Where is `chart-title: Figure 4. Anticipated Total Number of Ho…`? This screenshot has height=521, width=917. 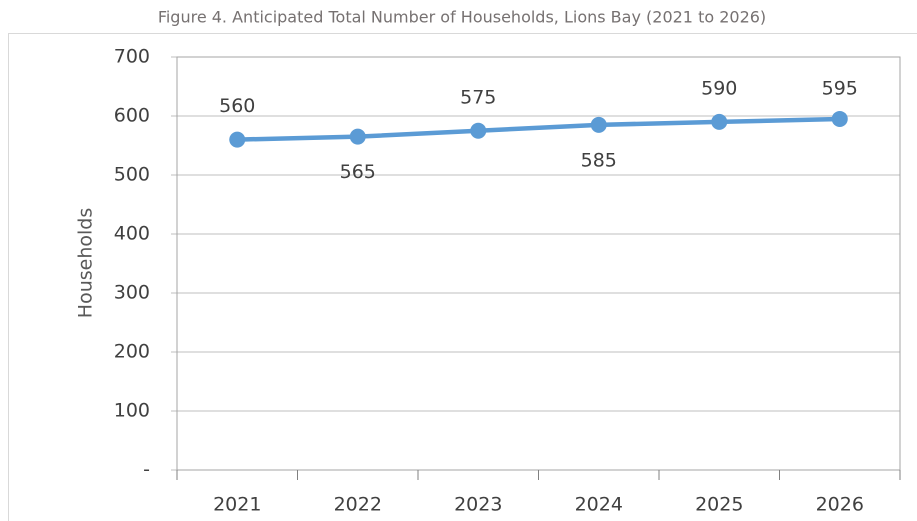 chart-title: Figure 4. Anticipated Total Number of Ho… is located at coordinates (462, 17).